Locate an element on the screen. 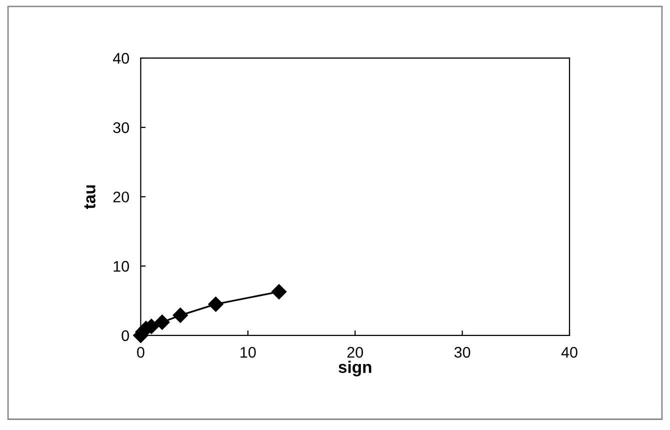 The height and width of the screenshot is (430, 670). y-tick-label: 30 is located at coordinates (121, 128).